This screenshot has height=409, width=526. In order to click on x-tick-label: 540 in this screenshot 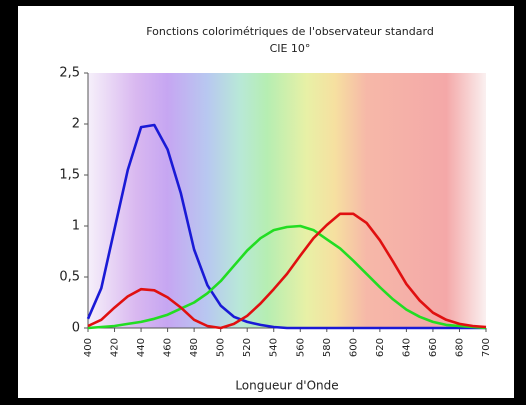, I will do `click(274, 347)`.